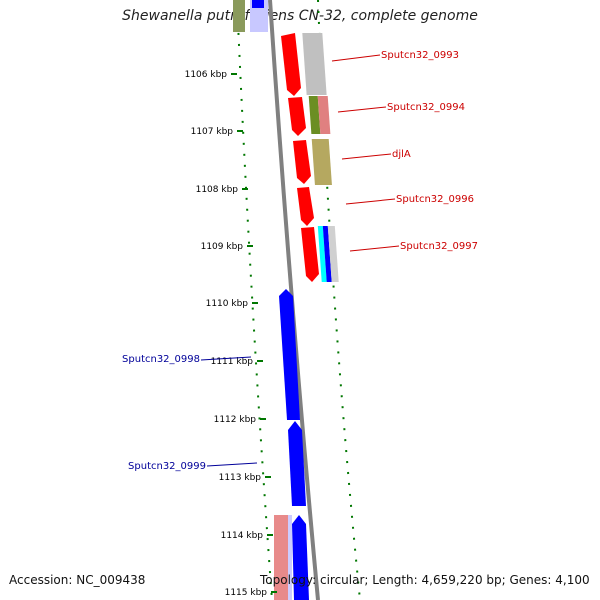 The width and height of the screenshot is (600, 600). What do you see at coordinates (217, 190) in the screenshot?
I see `kbp-tick-label: 1108 kbp` at bounding box center [217, 190].